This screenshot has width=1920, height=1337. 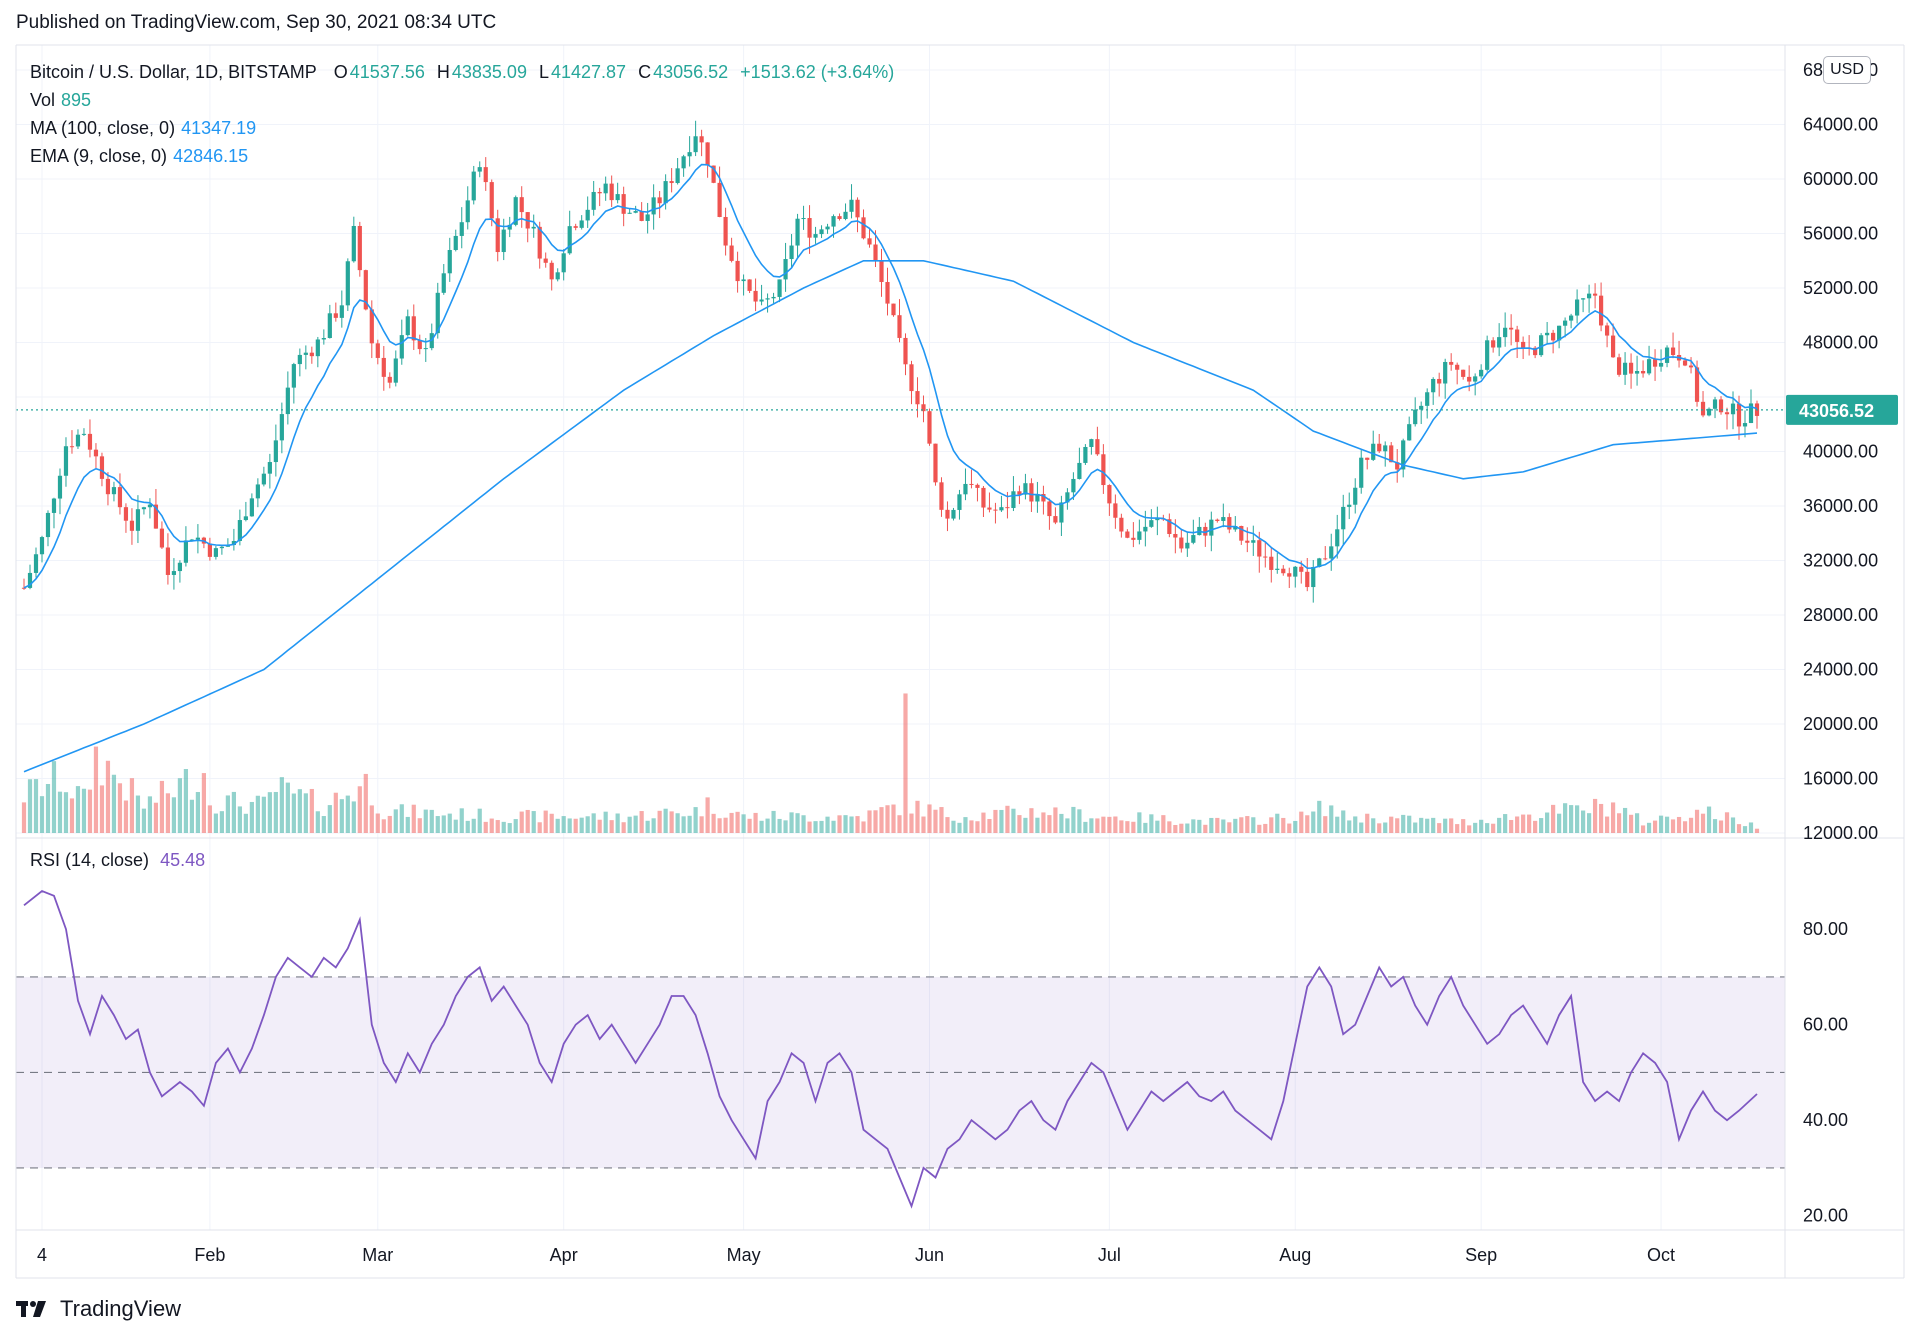 What do you see at coordinates (1847, 70) in the screenshot?
I see `currency-button: USD` at bounding box center [1847, 70].